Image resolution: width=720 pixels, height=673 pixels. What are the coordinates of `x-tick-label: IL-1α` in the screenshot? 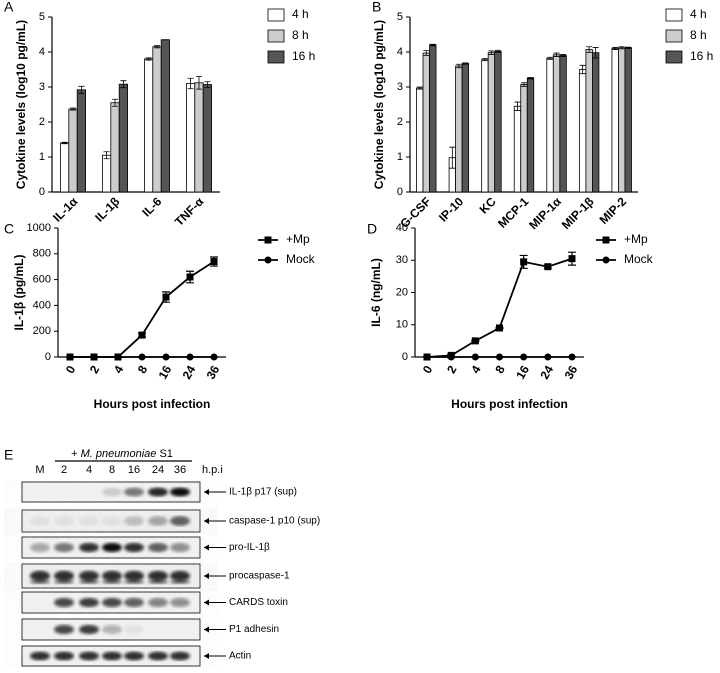 It's located at (65, 209).